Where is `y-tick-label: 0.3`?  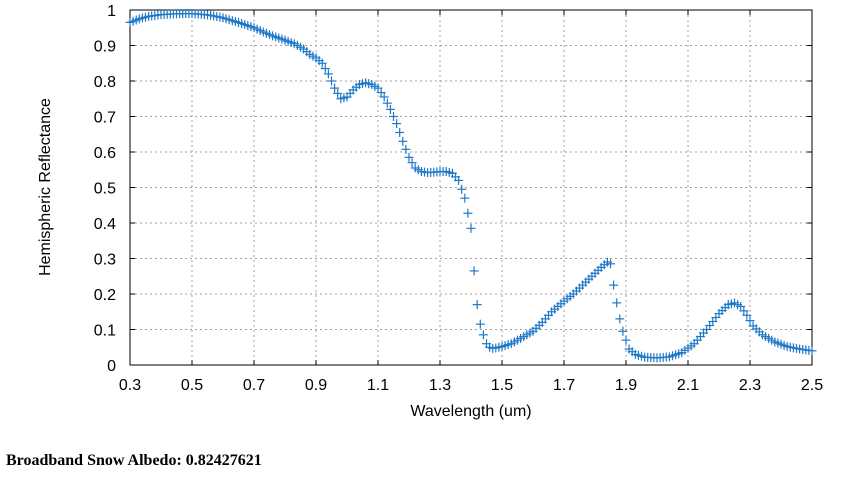
y-tick-label: 0.3 is located at coordinates (105, 260).